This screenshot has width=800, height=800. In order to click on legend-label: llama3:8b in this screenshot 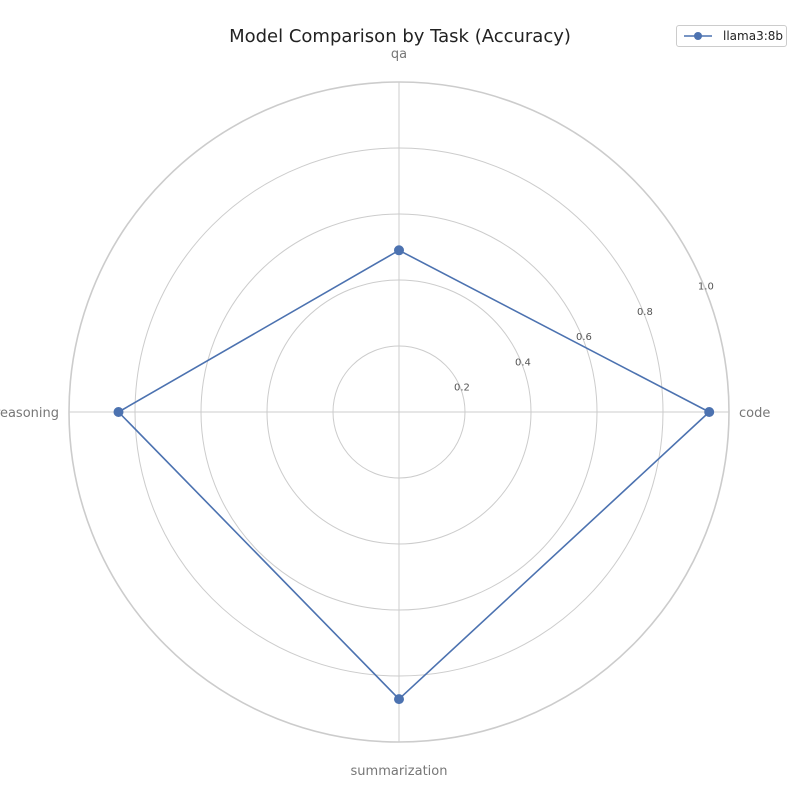, I will do `click(753, 36)`.